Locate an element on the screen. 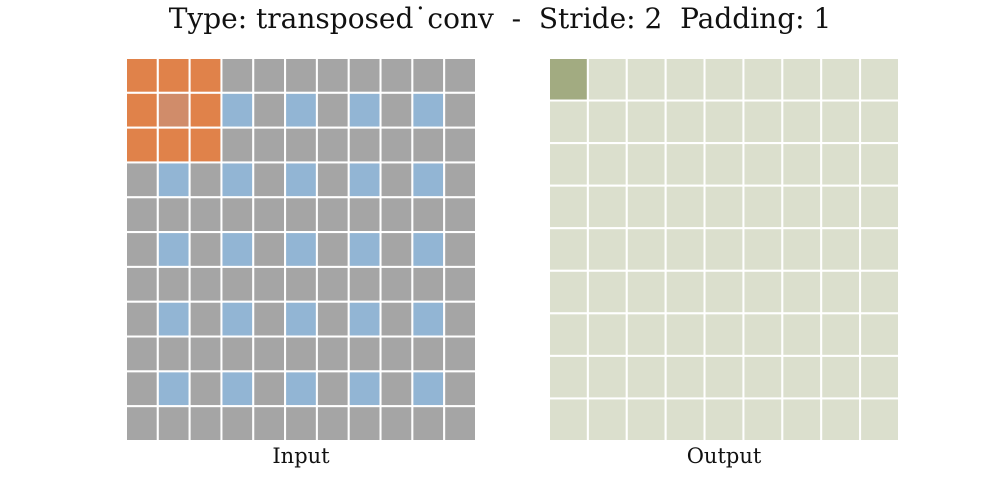  input-cell-r8-c6 is located at coordinates (332, 354).